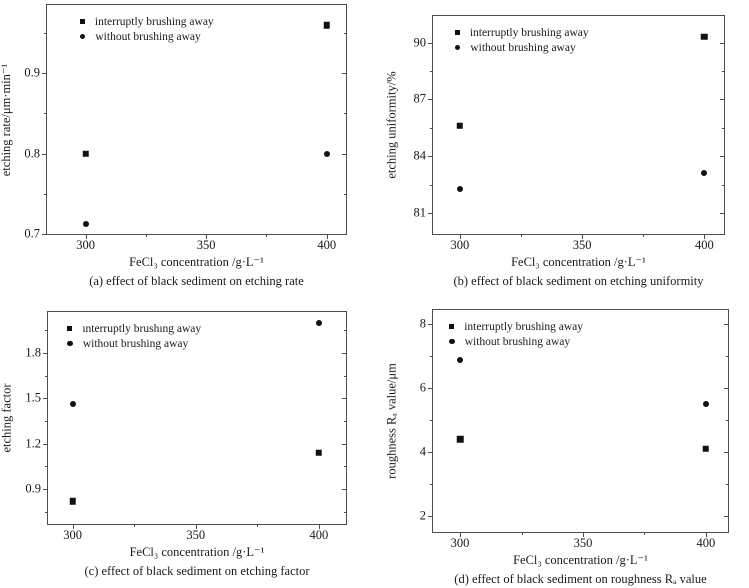  Describe the element at coordinates (32, 233) in the screenshot. I see `y-tick-label: 0.7` at that location.